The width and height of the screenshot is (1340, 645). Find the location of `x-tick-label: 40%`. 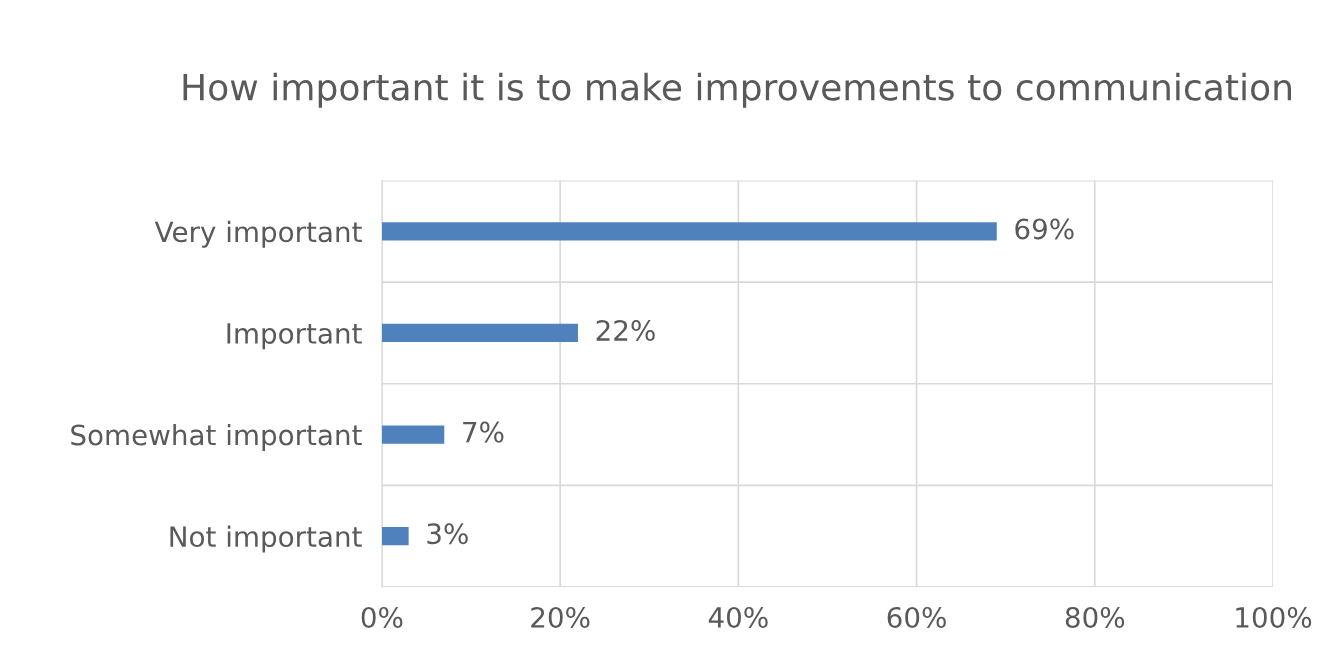

x-tick-label: 40% is located at coordinates (738, 617).